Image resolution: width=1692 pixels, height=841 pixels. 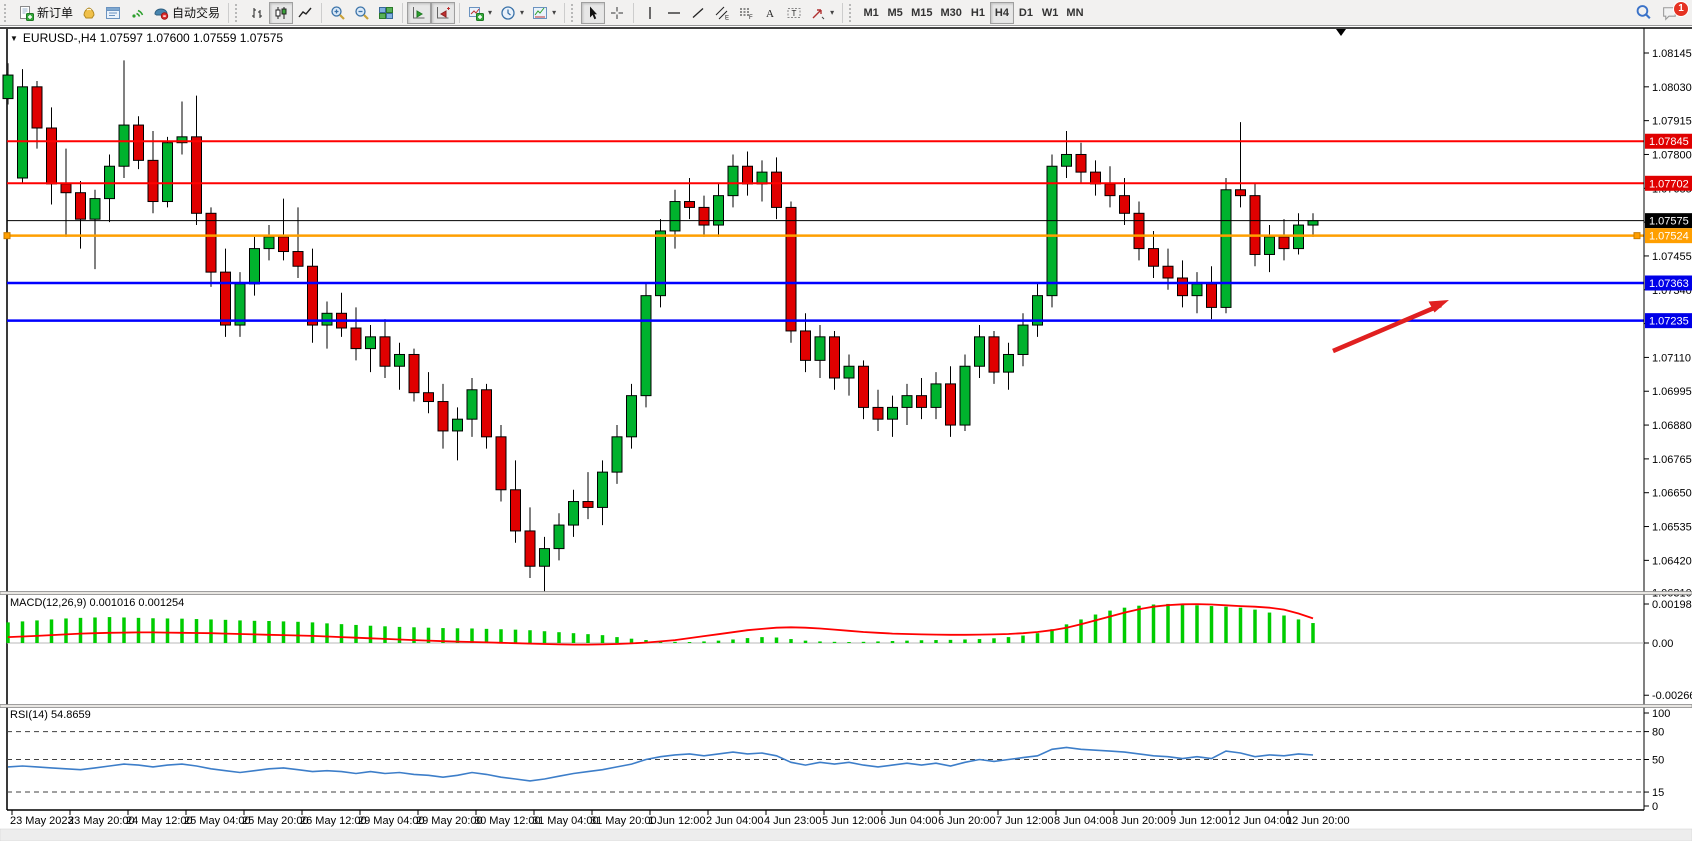 What do you see at coordinates (1387, 328) in the screenshot?
I see `arrow-annotation` at bounding box center [1387, 328].